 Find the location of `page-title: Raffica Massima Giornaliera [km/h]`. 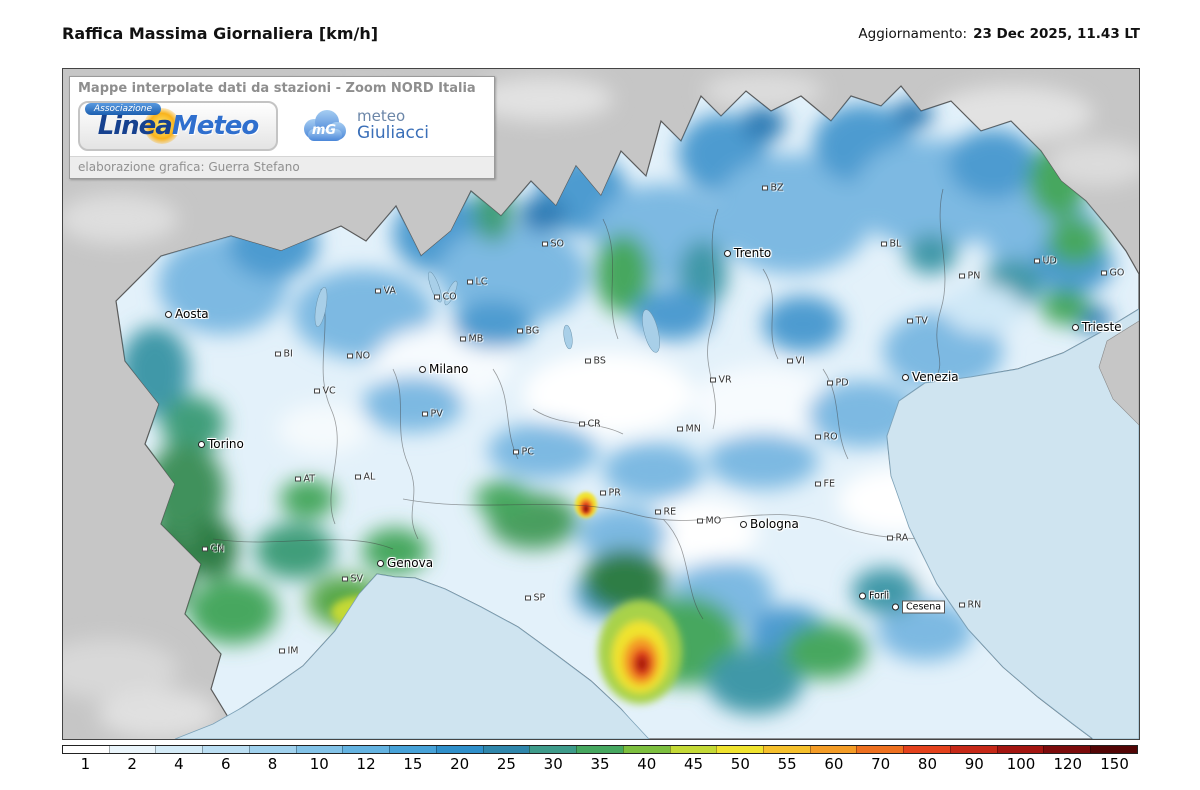

page-title: Raffica Massima Giornaliera [km/h] is located at coordinates (220, 33).